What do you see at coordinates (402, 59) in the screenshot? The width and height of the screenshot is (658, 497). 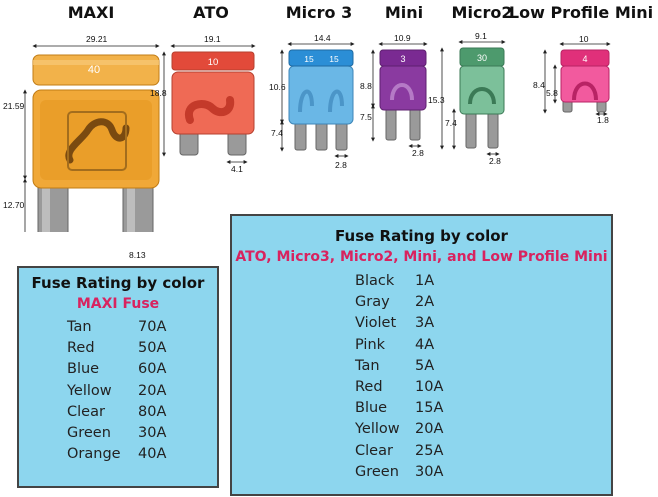 I see `mini-rating-label: 3` at bounding box center [402, 59].